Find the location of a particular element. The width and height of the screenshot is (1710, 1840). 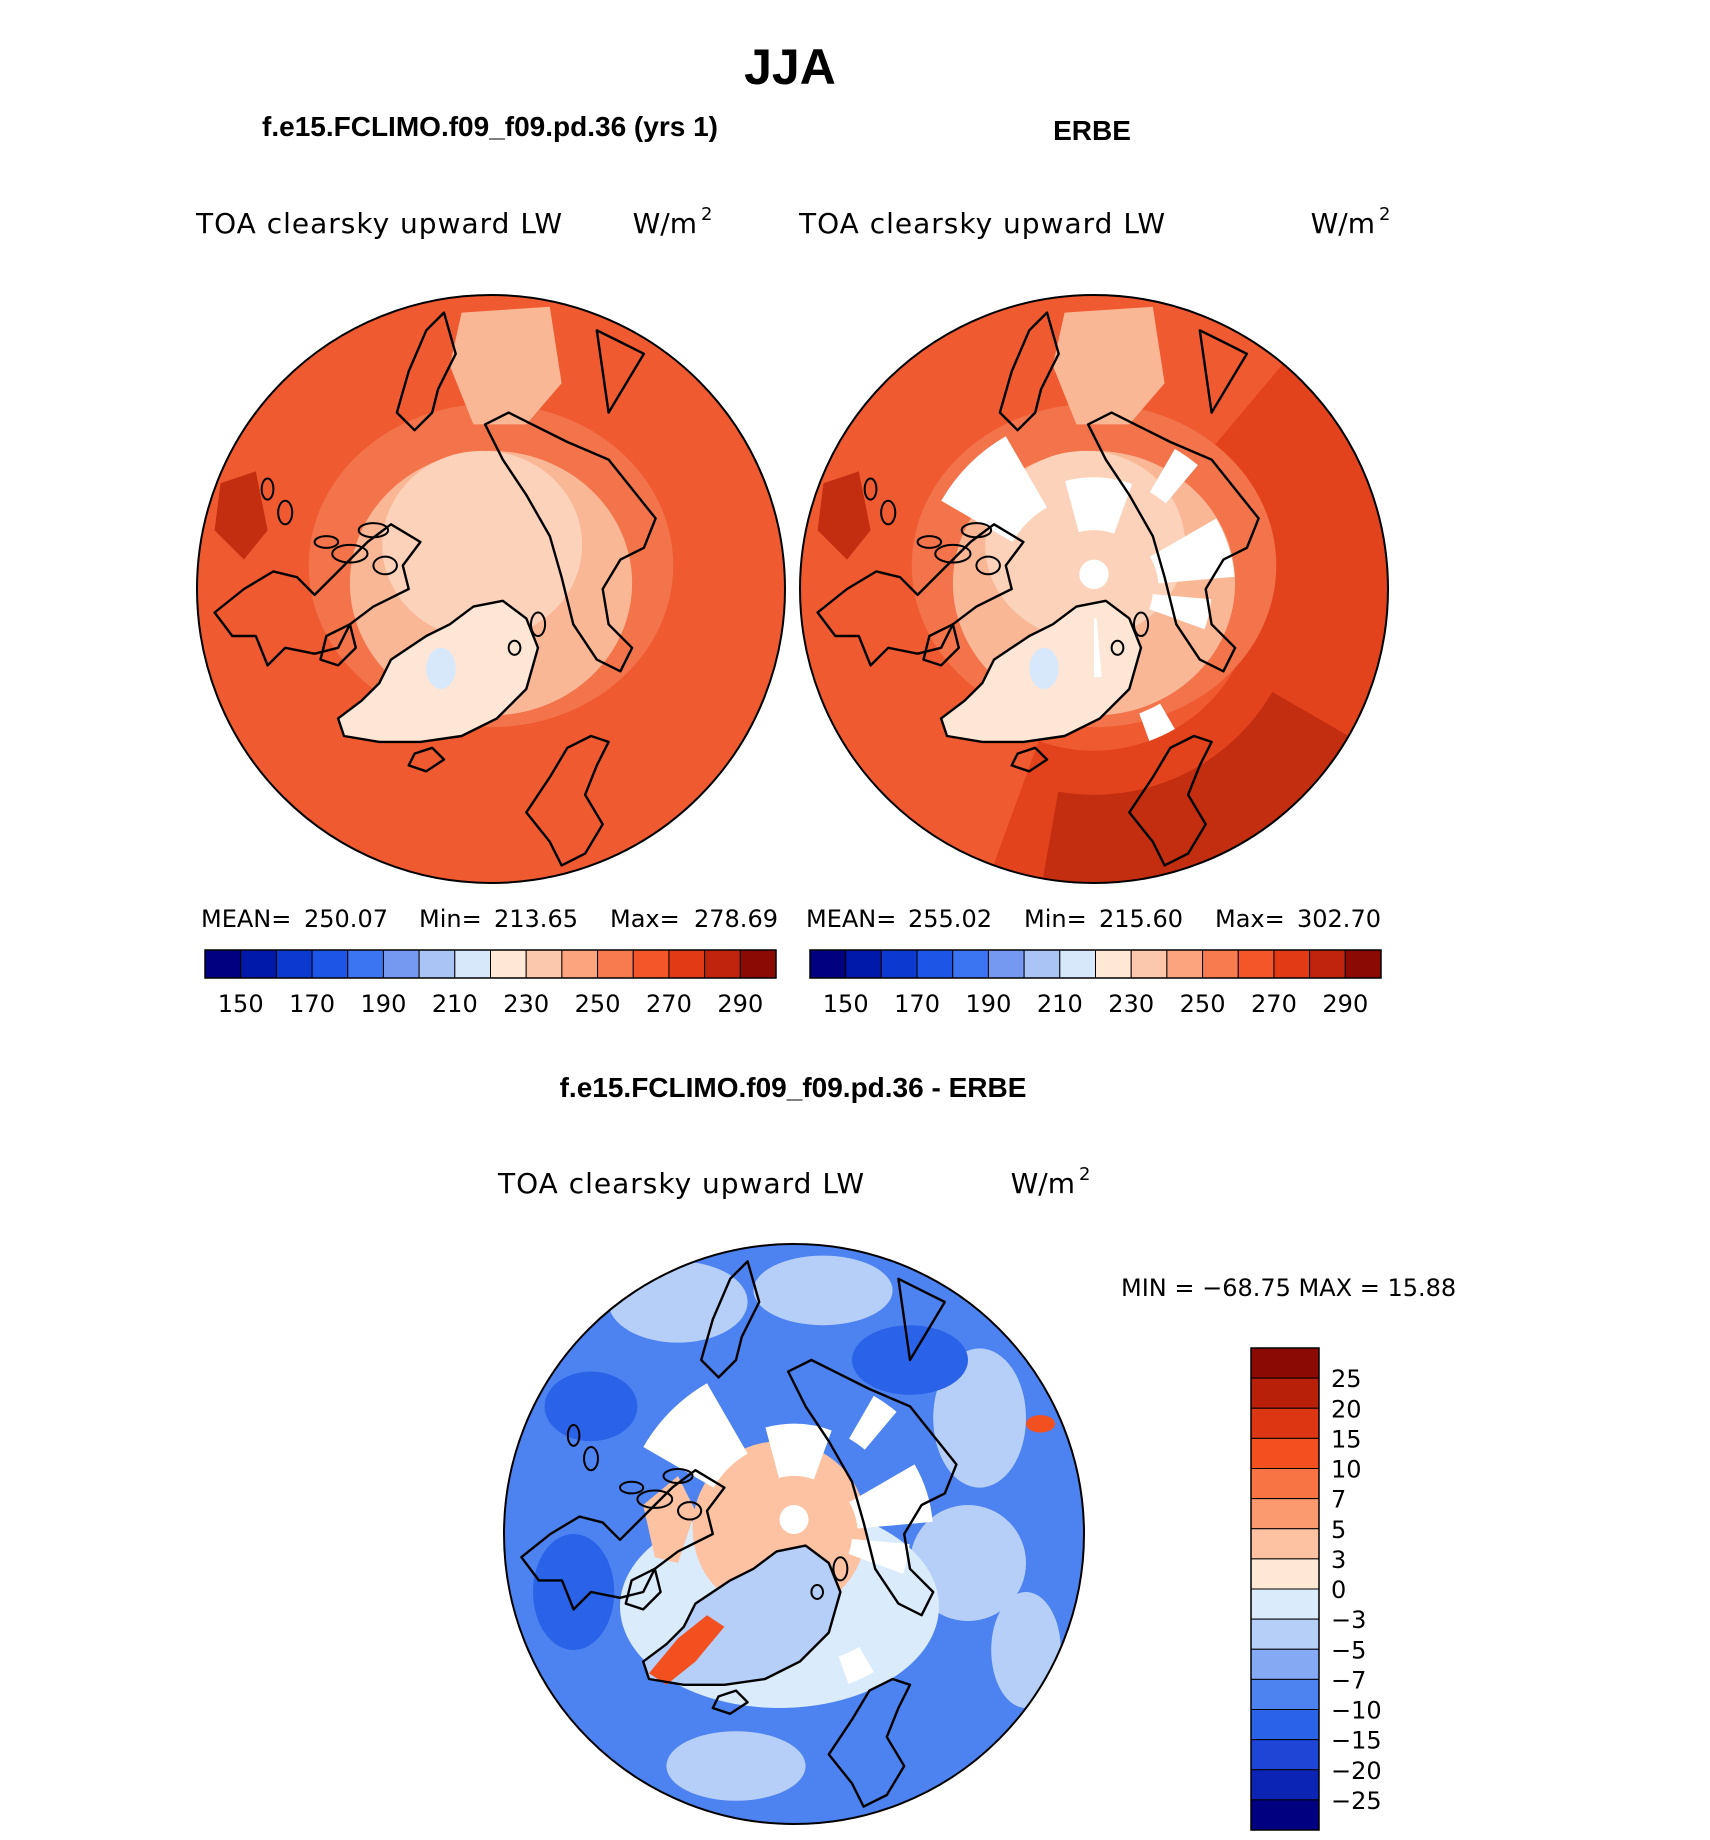

right-min-label: Min= is located at coordinates (1055, 919).